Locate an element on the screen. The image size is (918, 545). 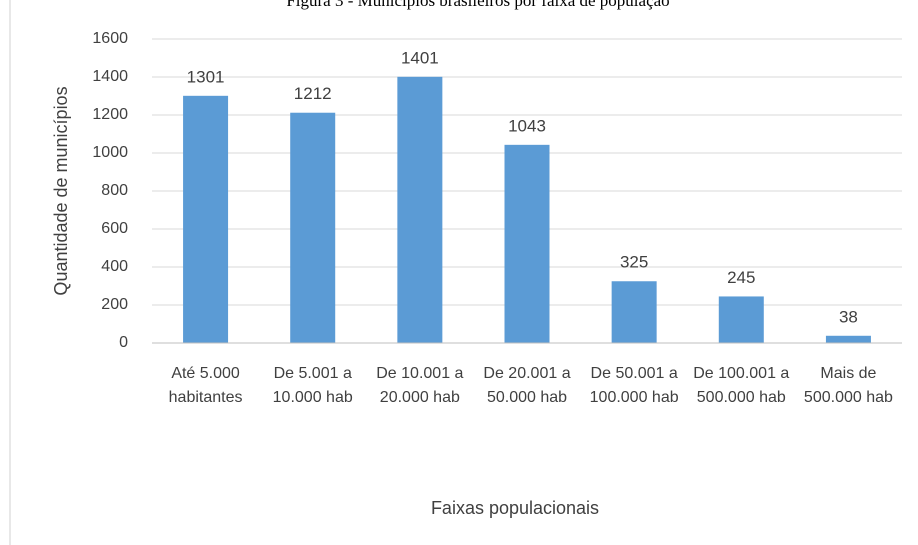
x-tick-label: Até 5.000 habitantes is located at coordinates (205, 385).